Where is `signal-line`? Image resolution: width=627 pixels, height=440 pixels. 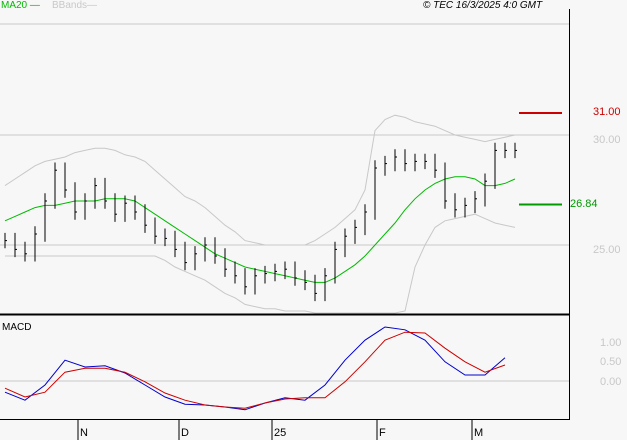 signal-line is located at coordinates (255, 370).